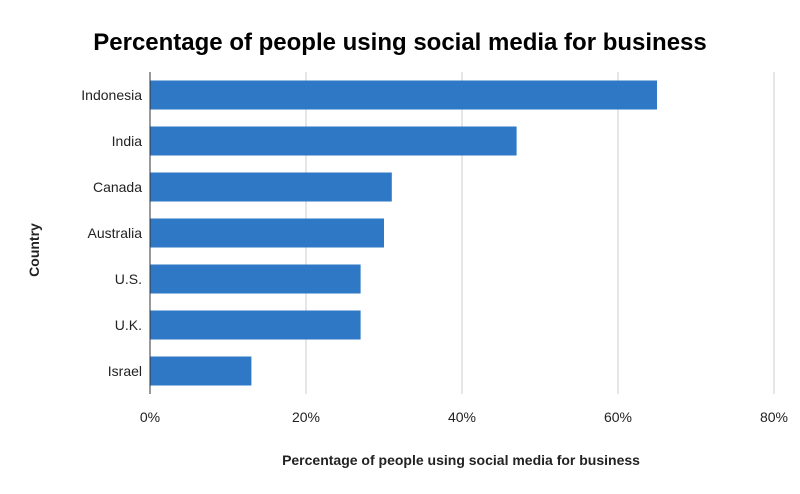 This screenshot has height=494, width=800. I want to click on x-tick-label: 60%, so click(618, 417).